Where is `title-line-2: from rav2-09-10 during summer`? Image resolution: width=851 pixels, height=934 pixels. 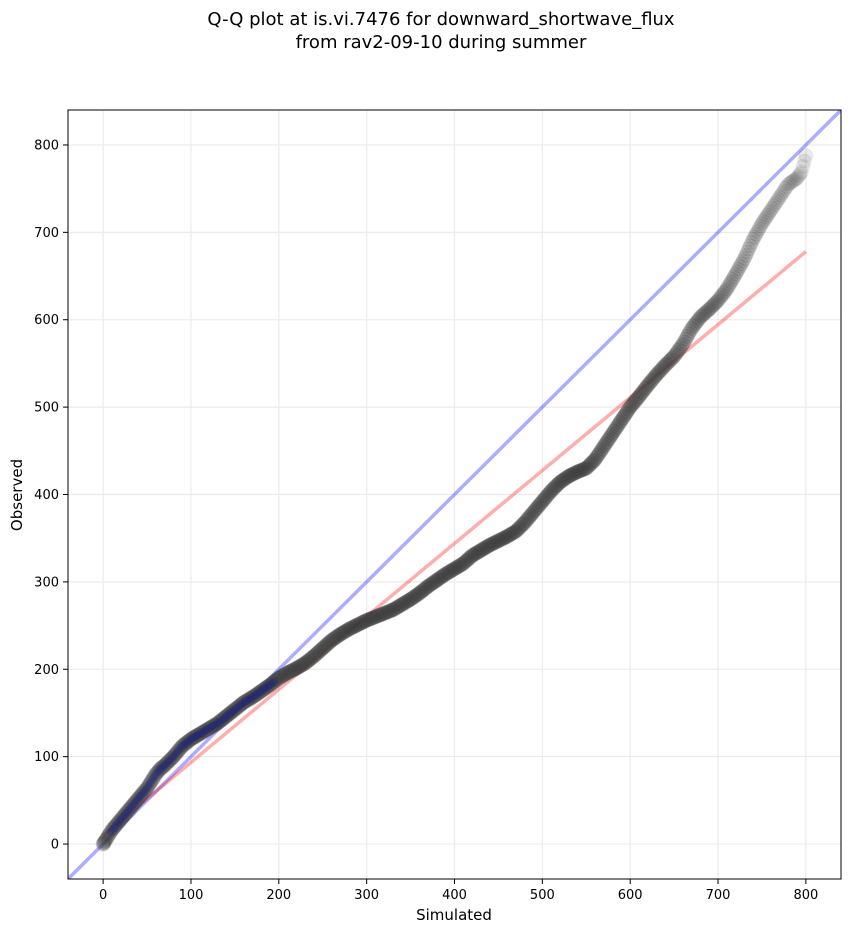 title-line-2: from rav2-09-10 during summer is located at coordinates (441, 42).